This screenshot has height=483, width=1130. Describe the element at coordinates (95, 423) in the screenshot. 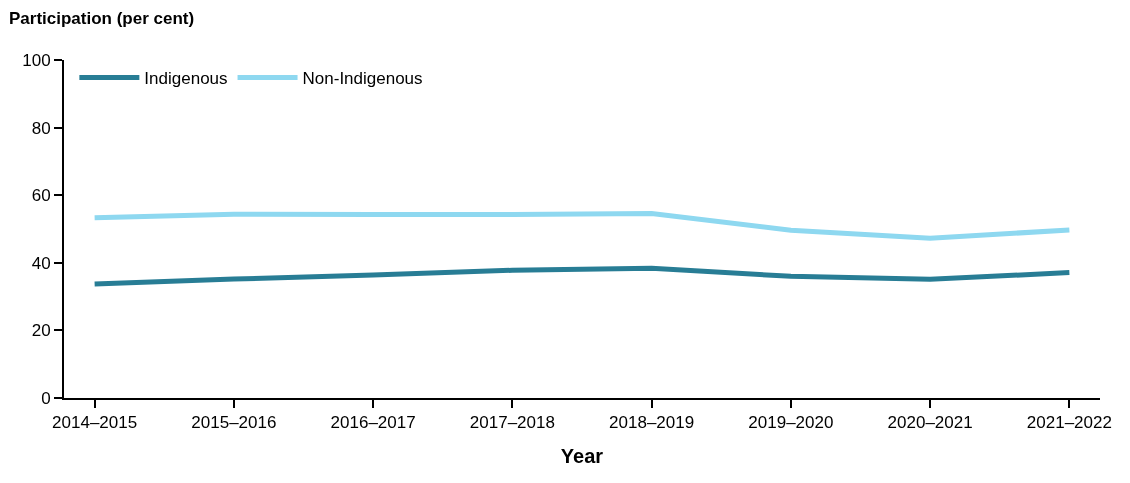

I see `x-tick-label: 2014–2015` at that location.